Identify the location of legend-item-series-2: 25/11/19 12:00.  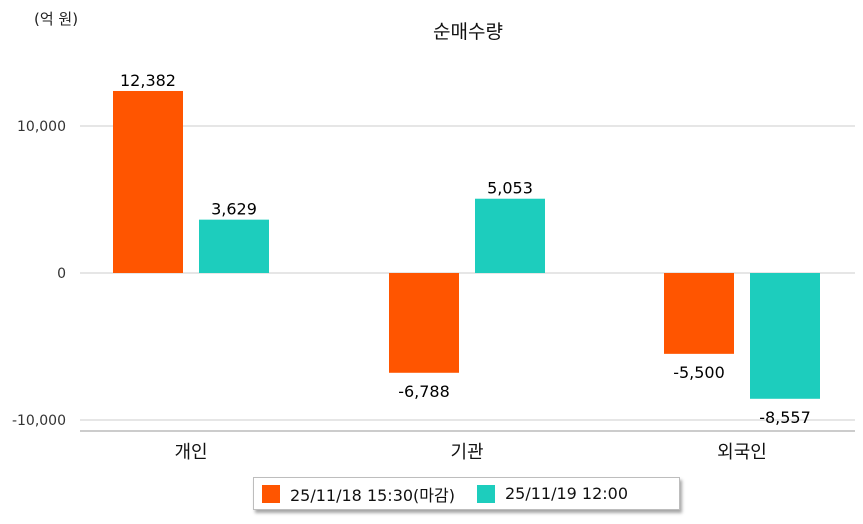
(552, 493).